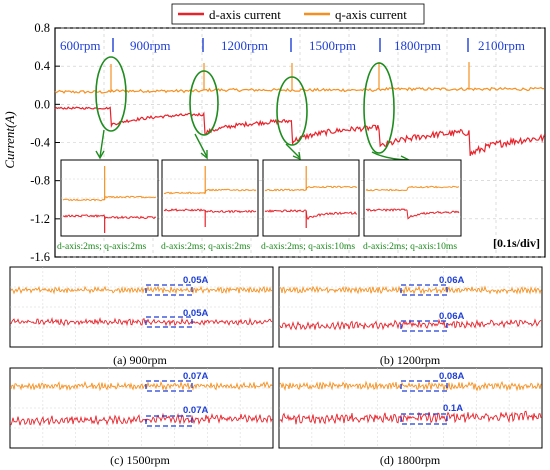 The image size is (550, 470). What do you see at coordinates (40, 219) in the screenshot?
I see `y-tick-label: -1.2` at bounding box center [40, 219].